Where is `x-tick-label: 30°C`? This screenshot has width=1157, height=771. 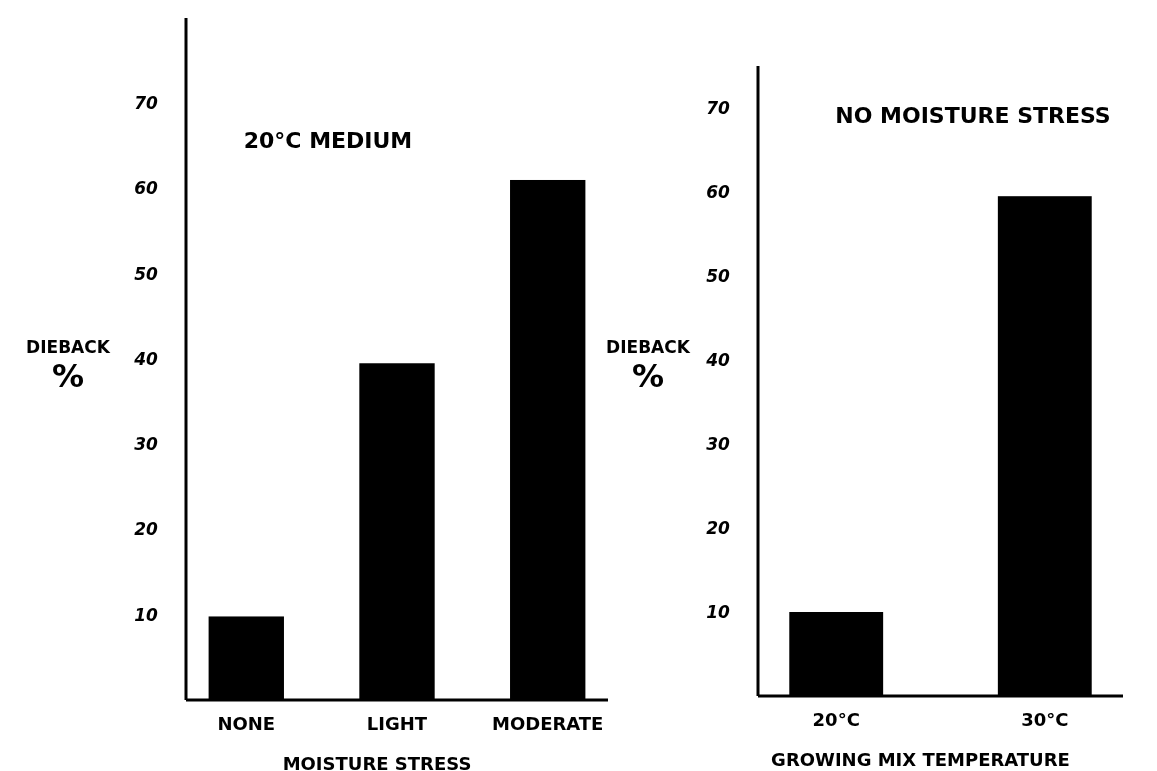
x-tick-label: 30°C is located at coordinates (1045, 719).